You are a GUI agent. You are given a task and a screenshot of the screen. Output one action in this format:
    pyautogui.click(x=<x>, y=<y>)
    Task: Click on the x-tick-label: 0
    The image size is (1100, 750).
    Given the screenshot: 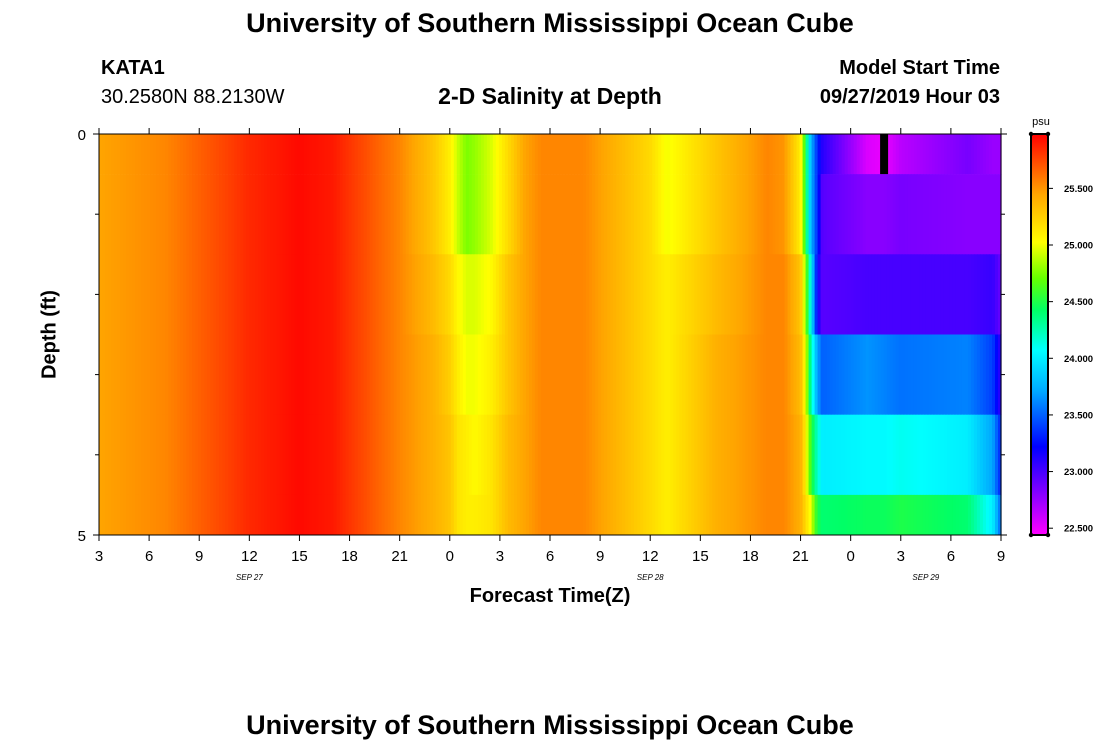 What is the action you would take?
    pyautogui.click(x=450, y=556)
    